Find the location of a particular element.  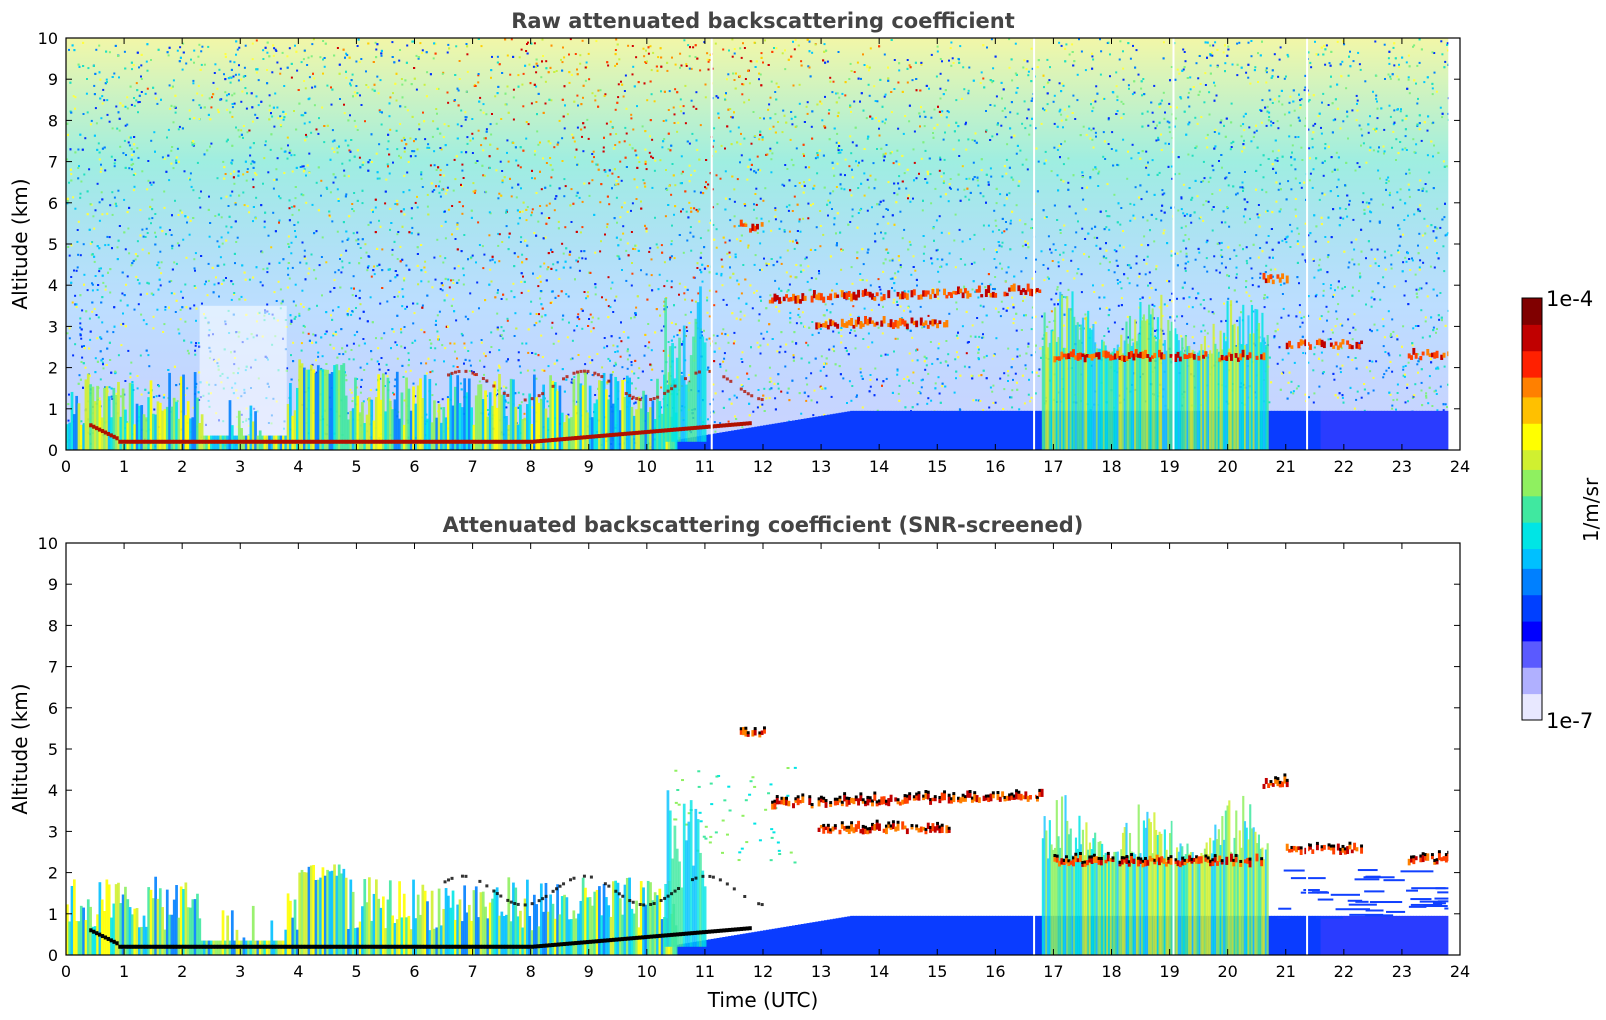

aerosol-columns is located at coordinates (1155, 875).